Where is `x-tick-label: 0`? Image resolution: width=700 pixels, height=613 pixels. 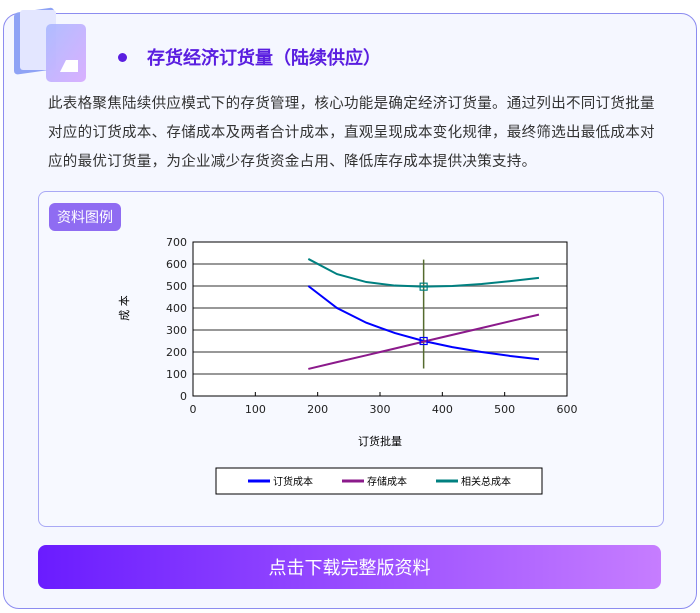 x-tick-label: 0 is located at coordinates (193, 409).